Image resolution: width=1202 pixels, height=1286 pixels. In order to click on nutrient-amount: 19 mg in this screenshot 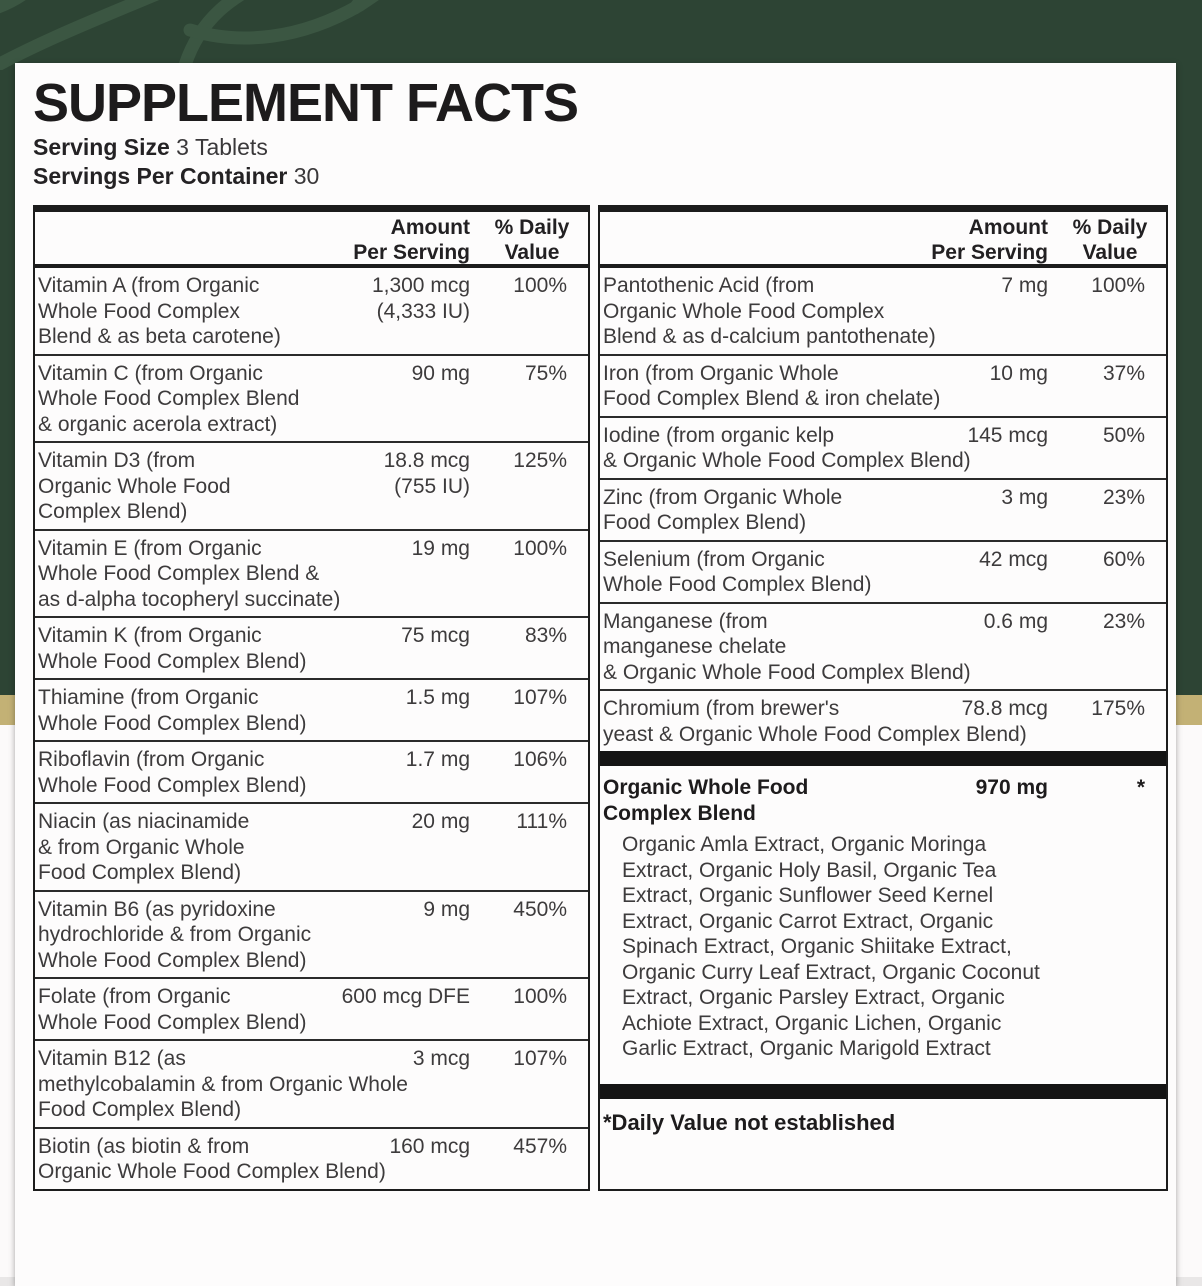, I will do `click(440, 548)`.